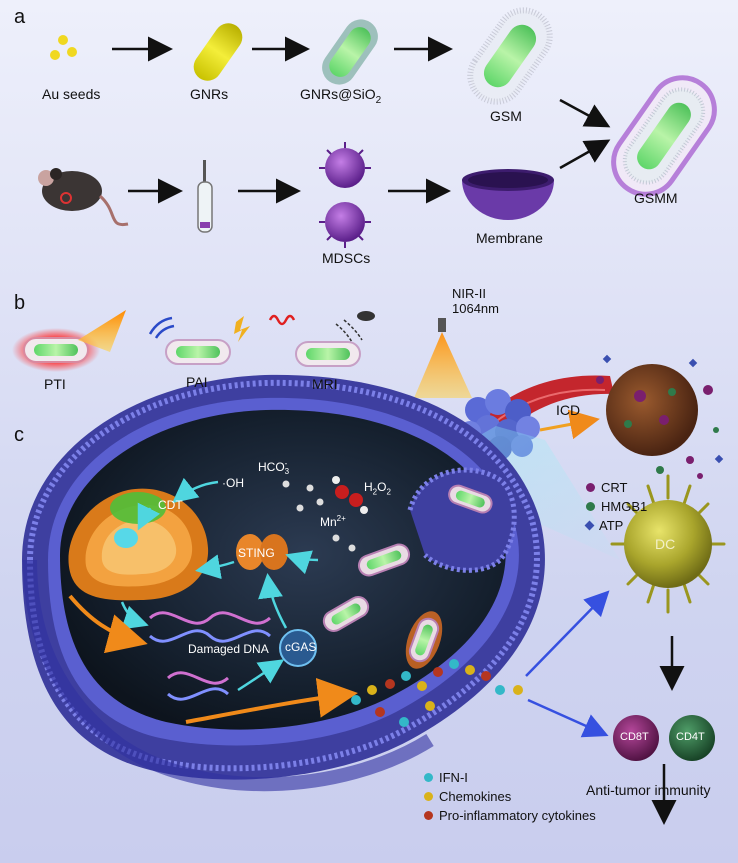 Image resolution: width=738 pixels, height=863 pixels. Describe the element at coordinates (63, 47) in the screenshot. I see `au-seeds-graphic` at that location.